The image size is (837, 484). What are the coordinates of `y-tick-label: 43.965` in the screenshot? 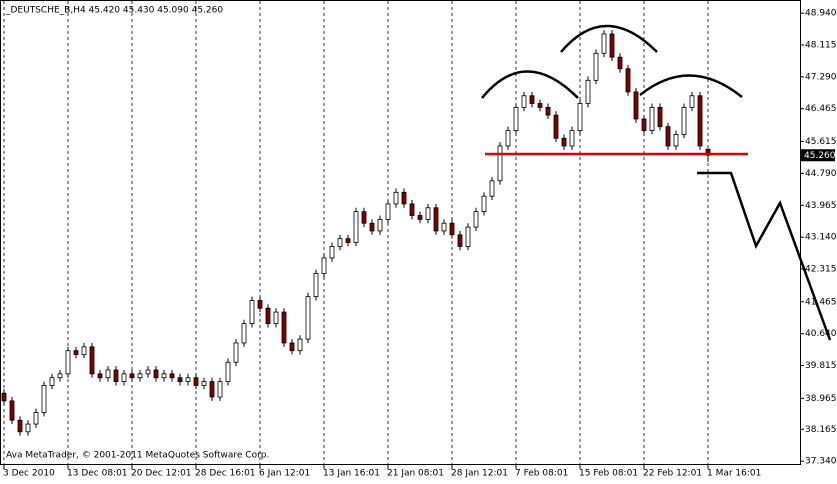 It's located at (821, 206).